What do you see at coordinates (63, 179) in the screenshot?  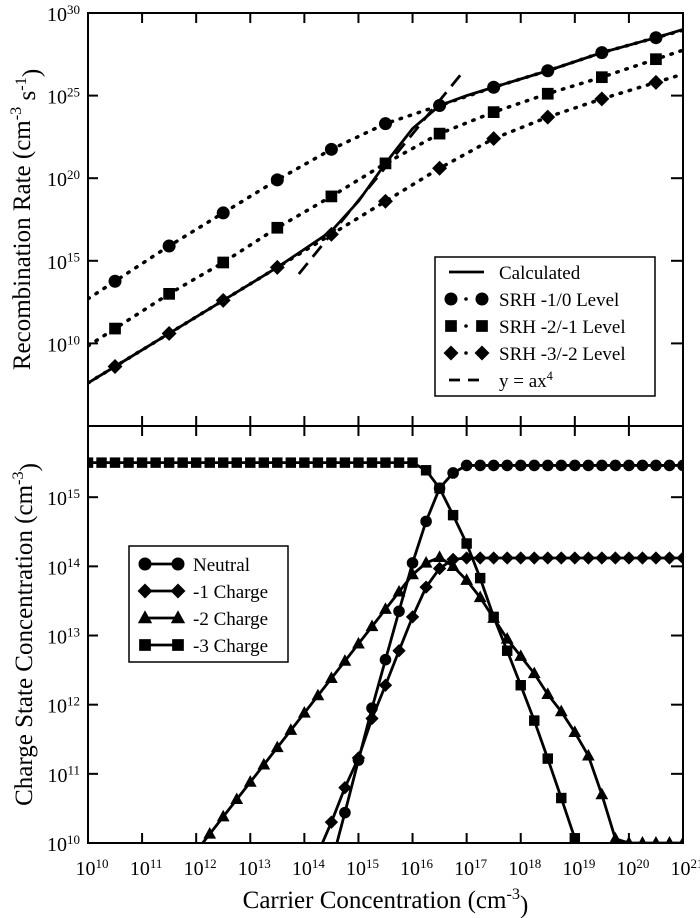 I see `y-tick-label: 1020​` at bounding box center [63, 179].